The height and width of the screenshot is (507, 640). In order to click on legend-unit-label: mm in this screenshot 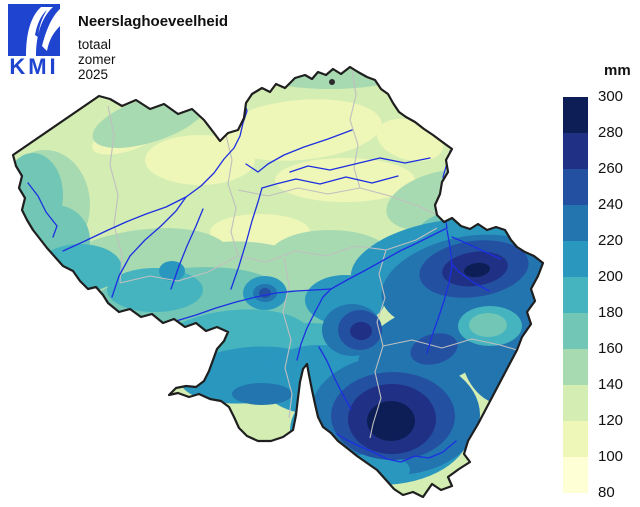, I will do `click(617, 70)`.